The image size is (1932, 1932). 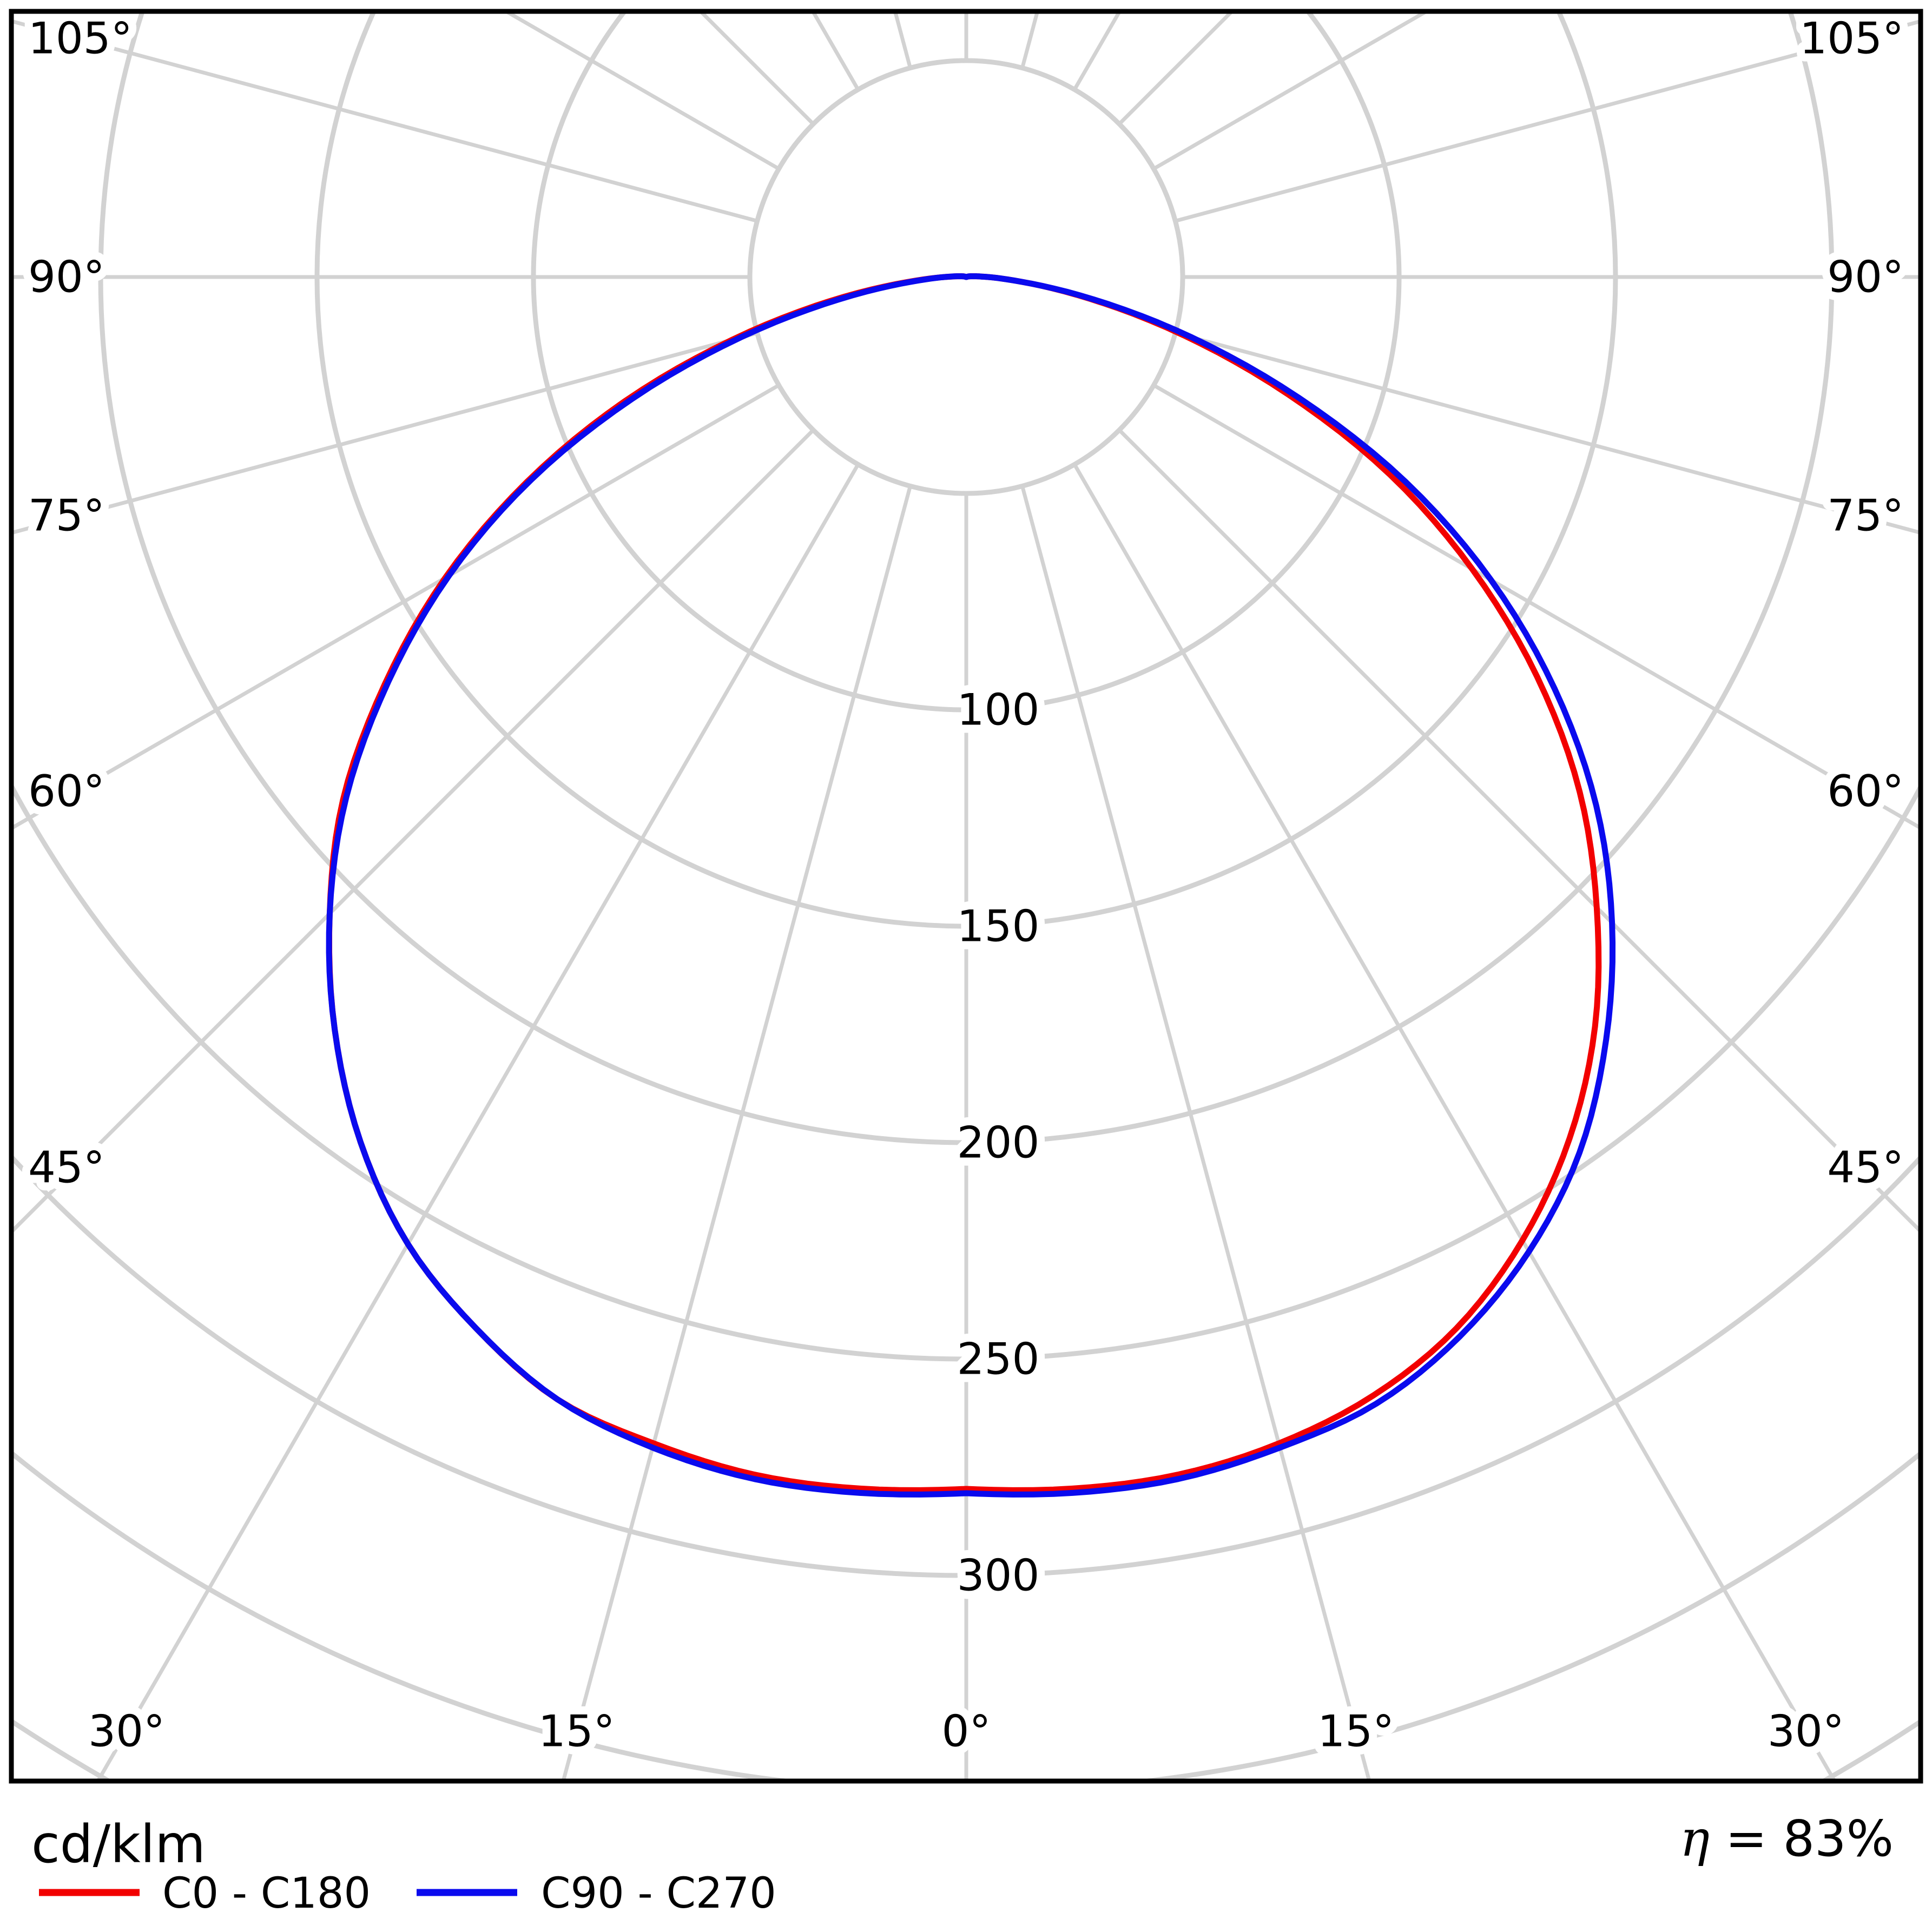 What do you see at coordinates (118, 1844) in the screenshot?
I see `units-label: cd/klm` at bounding box center [118, 1844].